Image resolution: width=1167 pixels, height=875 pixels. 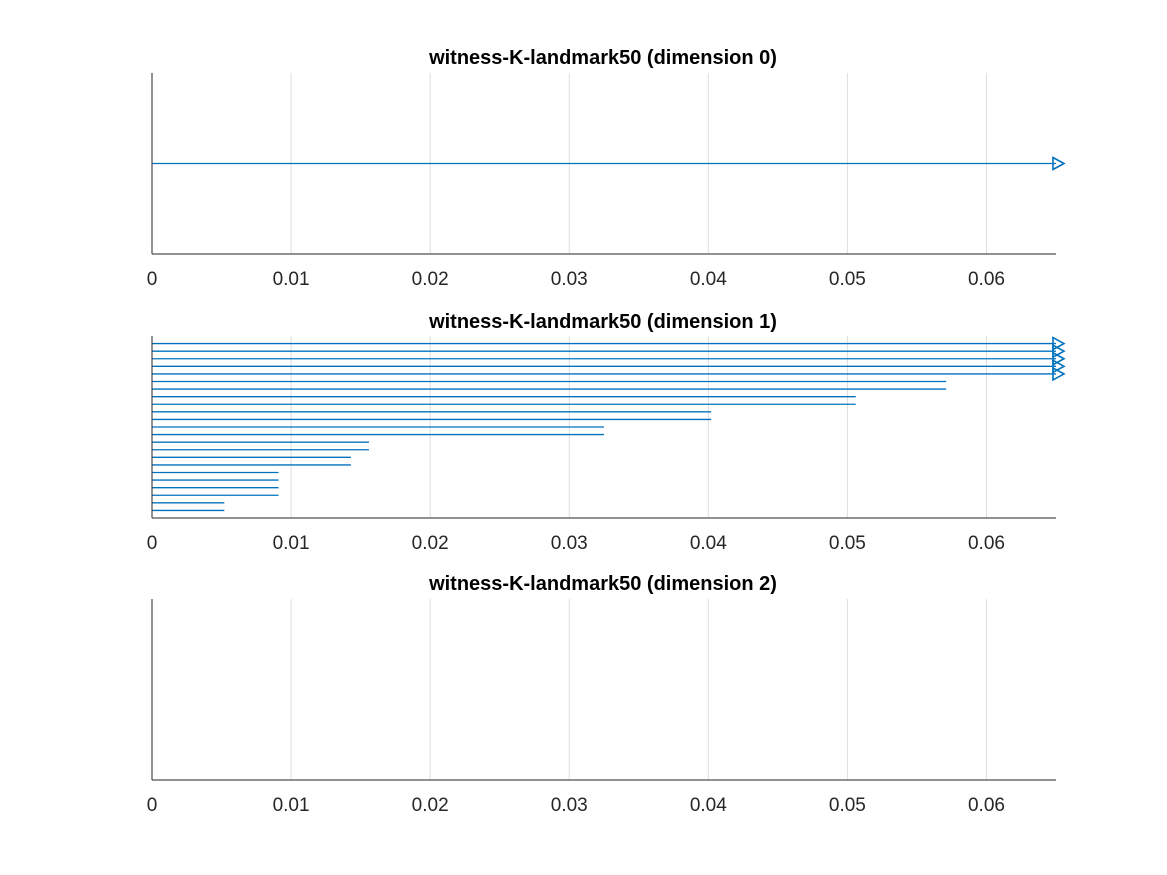 What do you see at coordinates (609, 163) in the screenshot?
I see `barcode-bars` at bounding box center [609, 163].